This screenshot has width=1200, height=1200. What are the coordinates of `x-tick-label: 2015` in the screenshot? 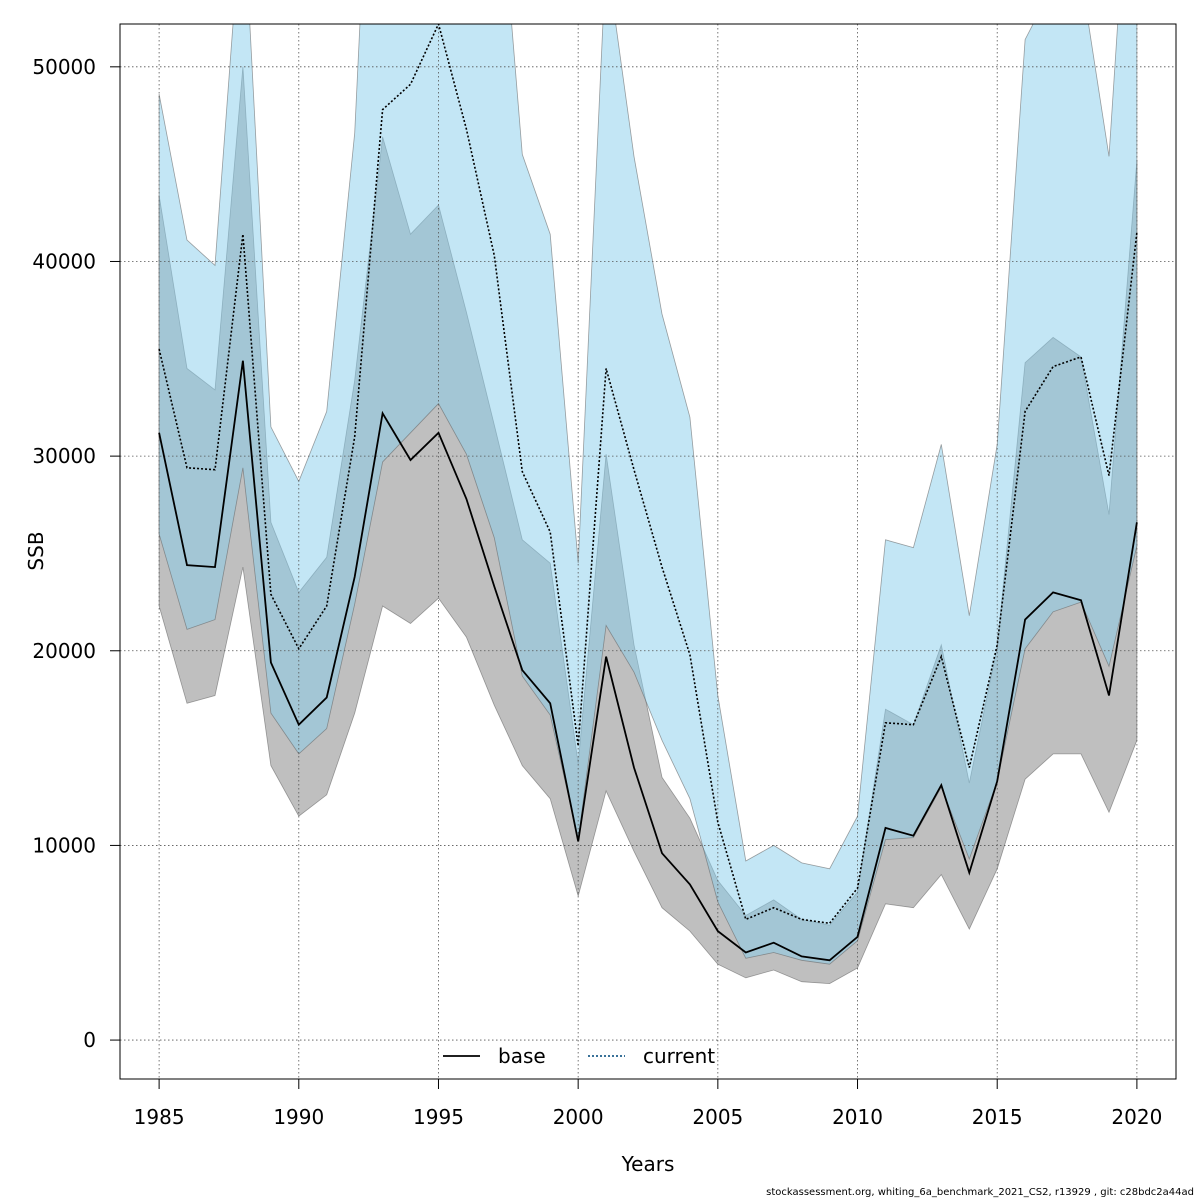 It's located at (997, 1117).